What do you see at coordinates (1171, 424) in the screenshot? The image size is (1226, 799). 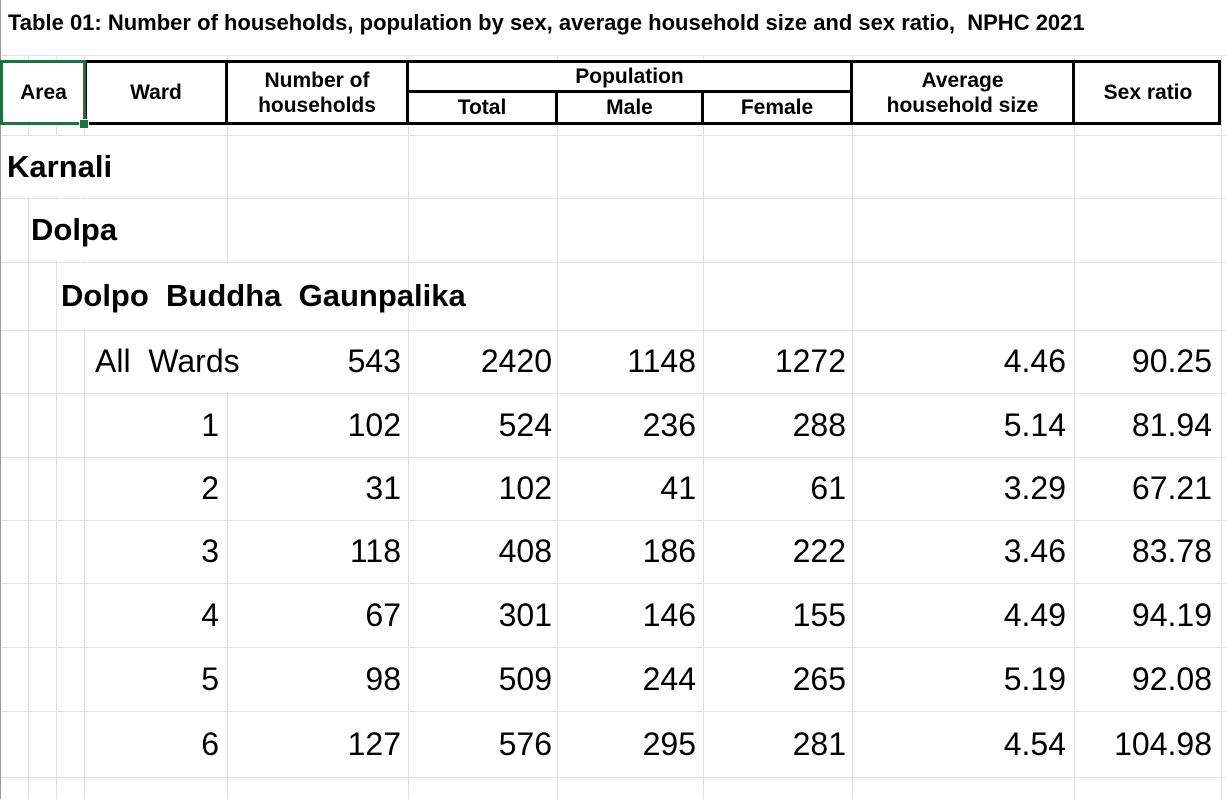 I see `cell-sex-ratio: 81.94` at bounding box center [1171, 424].